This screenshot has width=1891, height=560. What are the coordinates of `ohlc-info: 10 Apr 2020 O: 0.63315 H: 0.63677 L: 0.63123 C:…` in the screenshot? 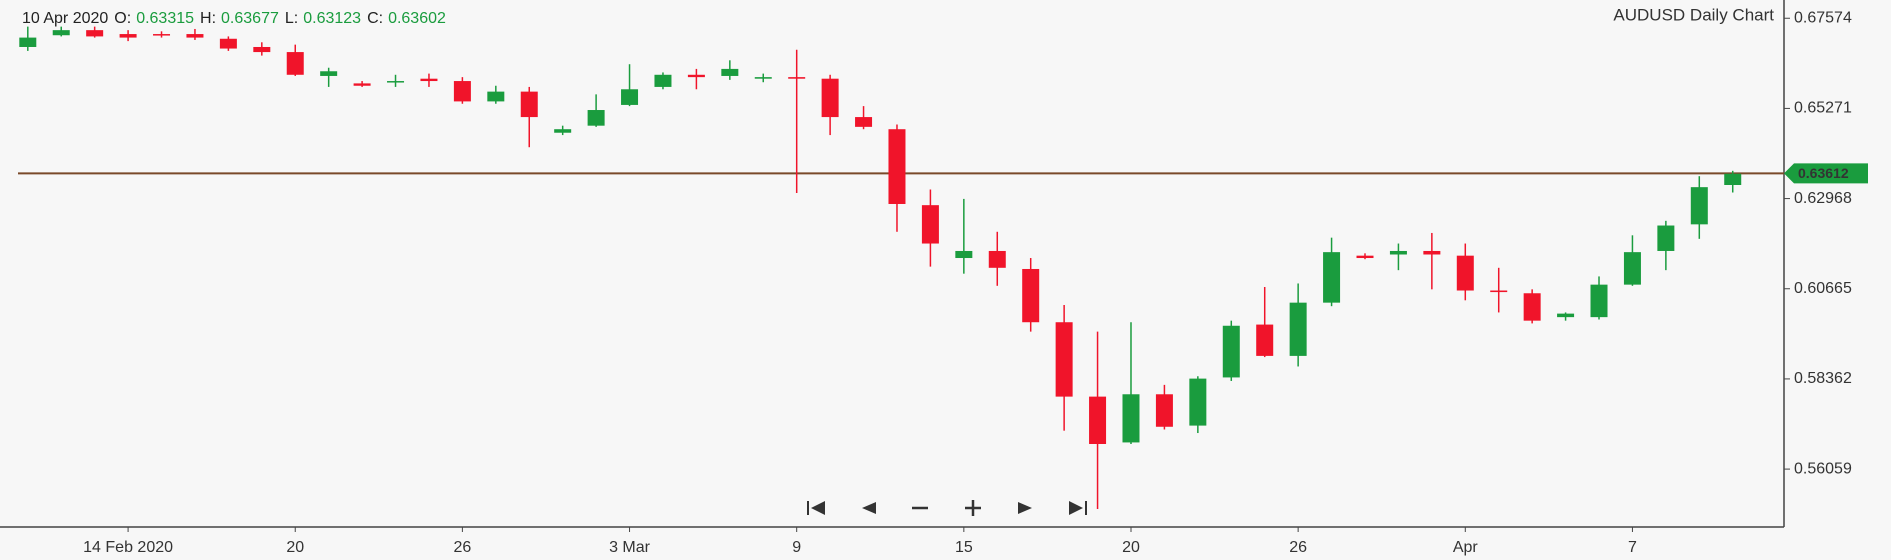 It's located at (234, 18).